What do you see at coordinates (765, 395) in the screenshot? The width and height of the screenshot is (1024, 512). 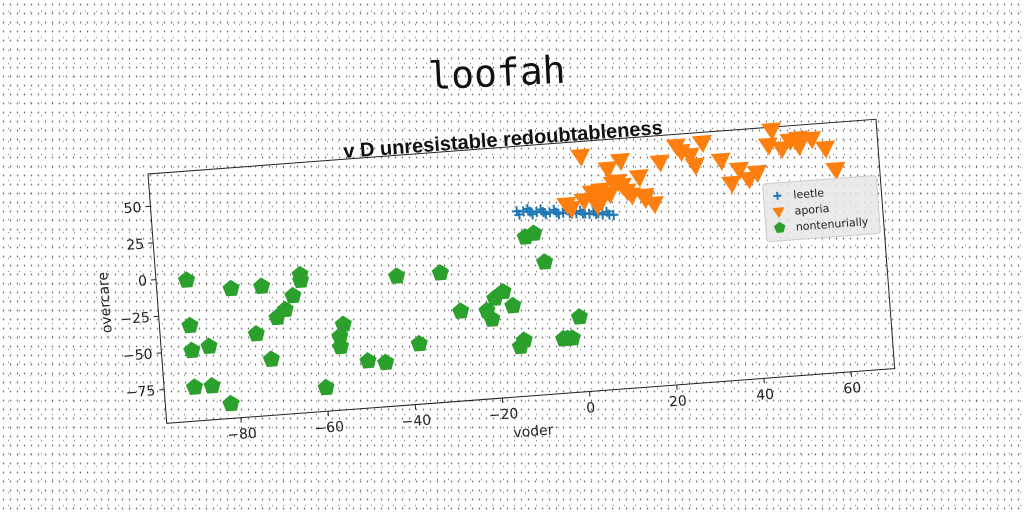 I see `x-tick-label: 40` at bounding box center [765, 395].